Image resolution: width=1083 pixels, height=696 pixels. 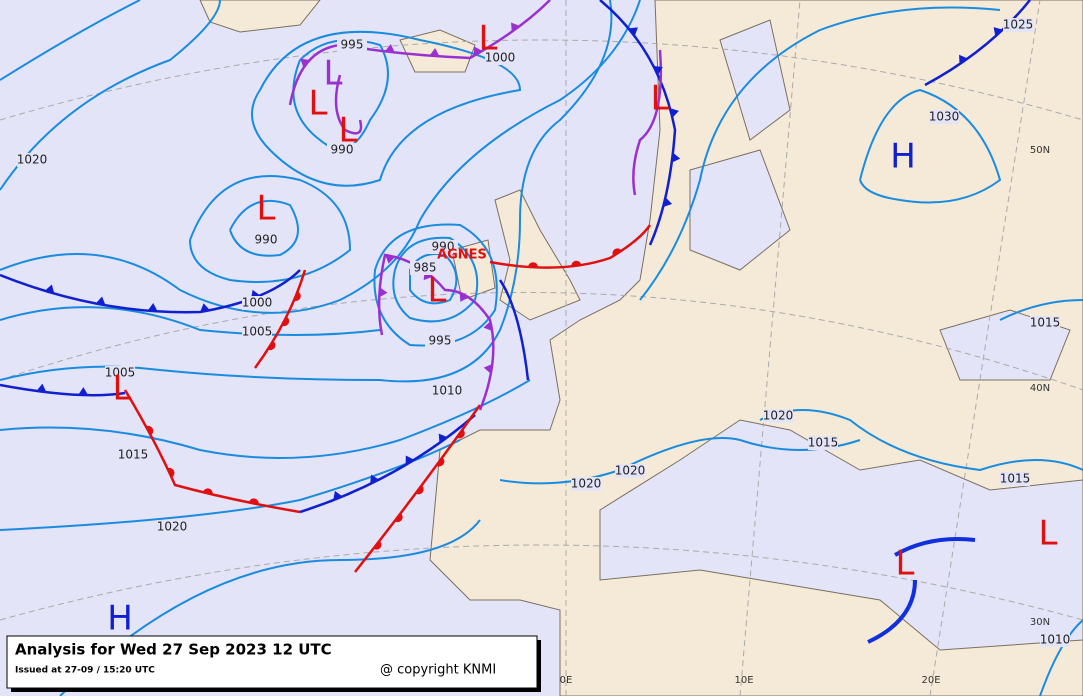 What do you see at coordinates (500, 58) in the screenshot?
I see `isobar-label: 1000` at bounding box center [500, 58].